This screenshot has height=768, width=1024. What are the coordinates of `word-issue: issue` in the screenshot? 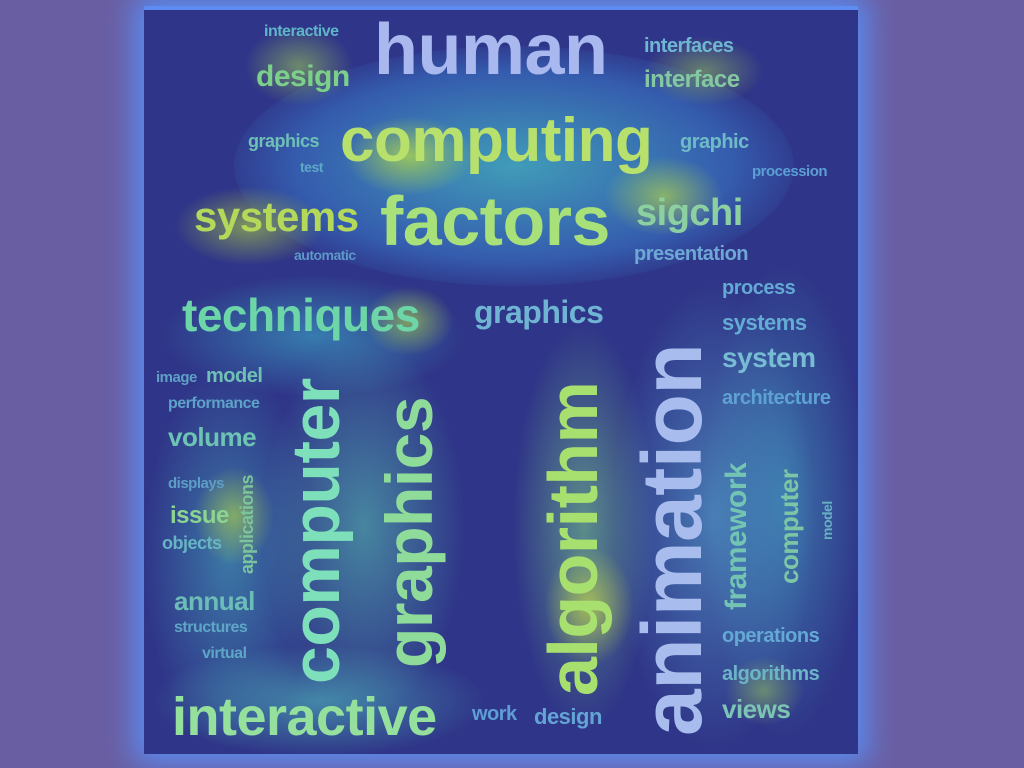 It's located at (199, 515).